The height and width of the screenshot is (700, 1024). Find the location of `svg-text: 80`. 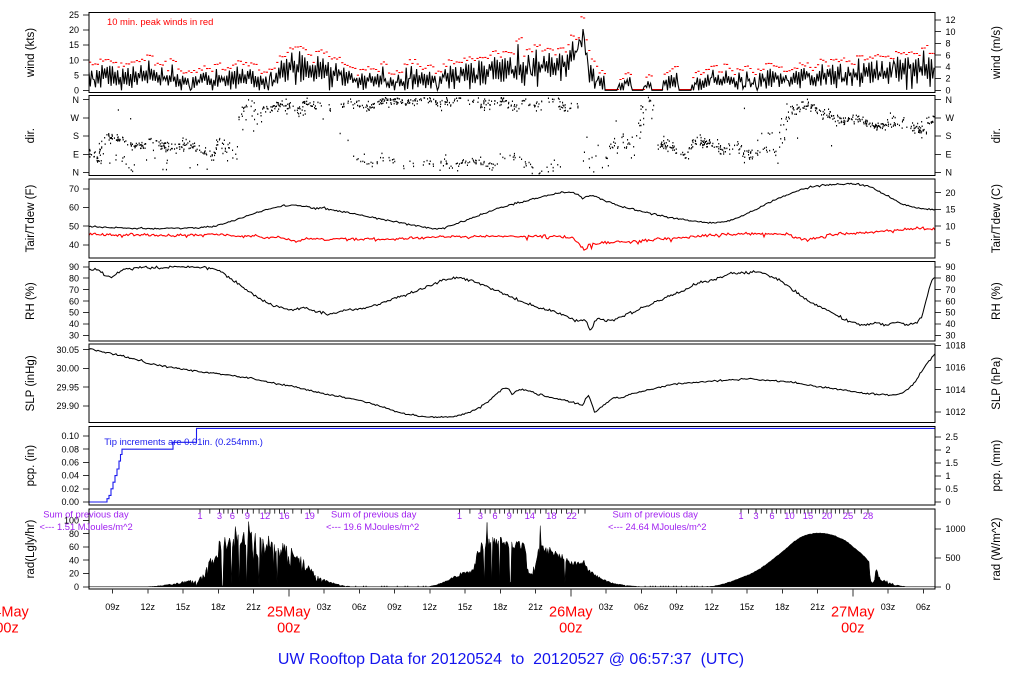

svg-text: 80 is located at coordinates (74, 534).